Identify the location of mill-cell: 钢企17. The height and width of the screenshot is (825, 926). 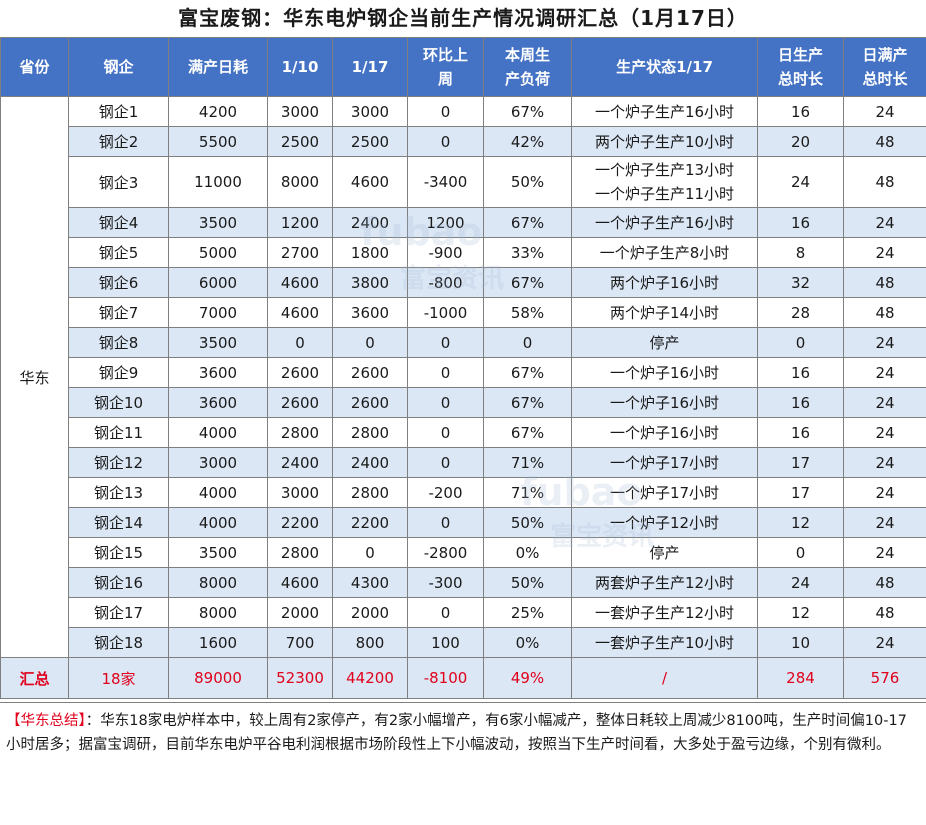
(119, 613).